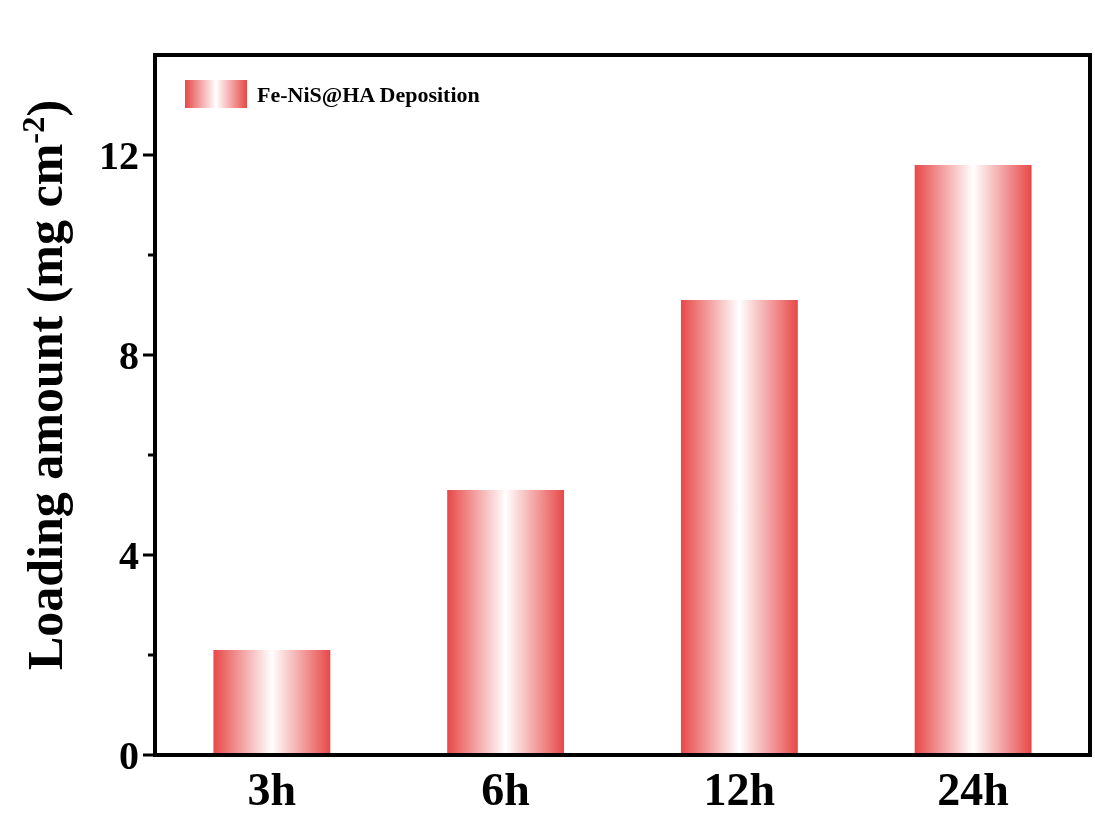 The width and height of the screenshot is (1095, 830). I want to click on y-tick-label: 8, so click(129, 355).